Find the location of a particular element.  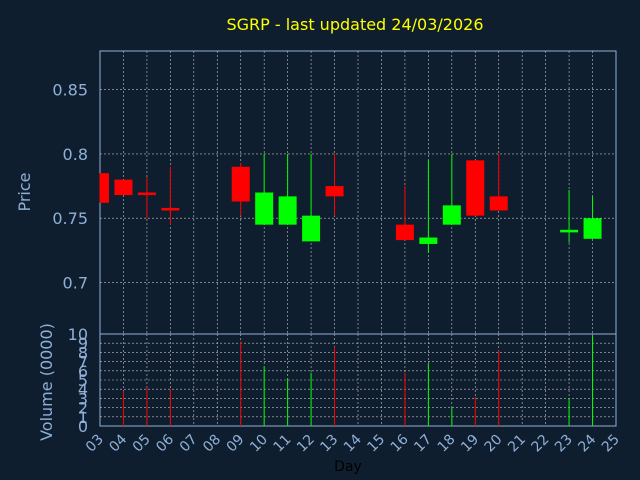

price-tick-label: 0.85 is located at coordinates (70, 90).